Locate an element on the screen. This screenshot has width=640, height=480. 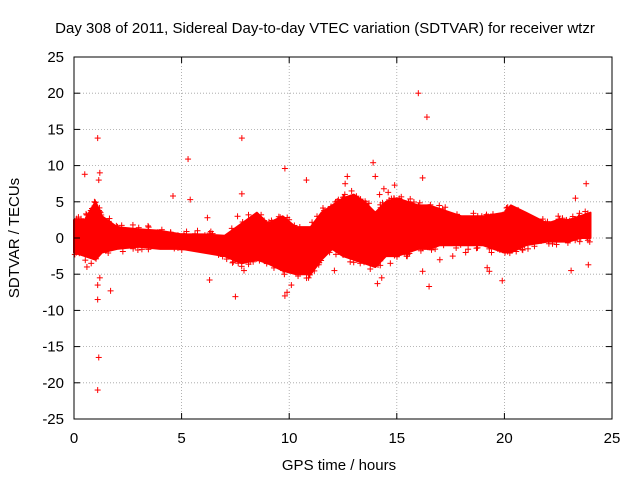
x-tick-label: 15 is located at coordinates (396, 438).